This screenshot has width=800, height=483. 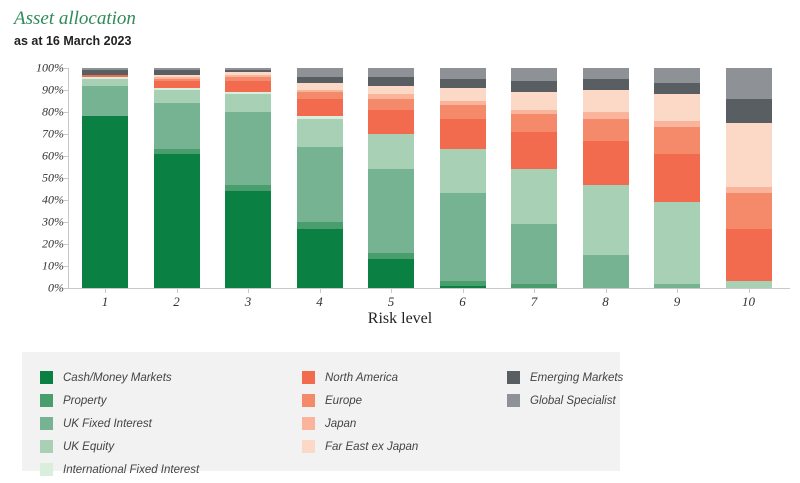 What do you see at coordinates (119, 446) in the screenshot?
I see `legend-item: UK Equity` at bounding box center [119, 446].